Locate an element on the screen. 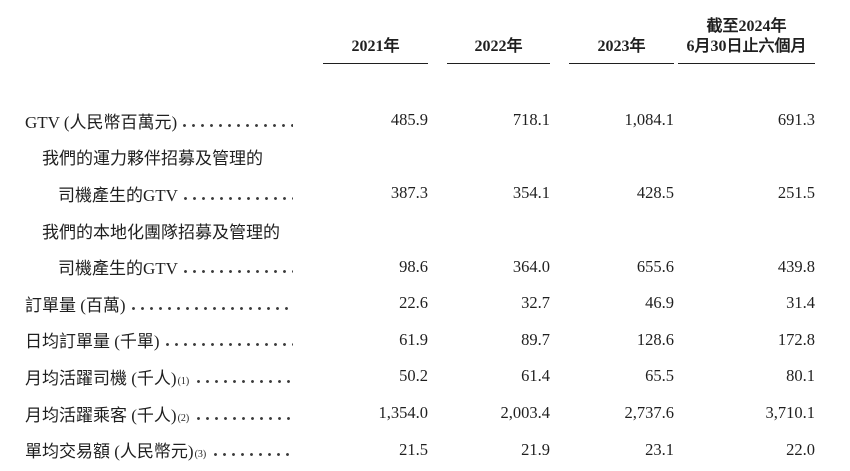  header-spacer is located at coordinates (162, 50).